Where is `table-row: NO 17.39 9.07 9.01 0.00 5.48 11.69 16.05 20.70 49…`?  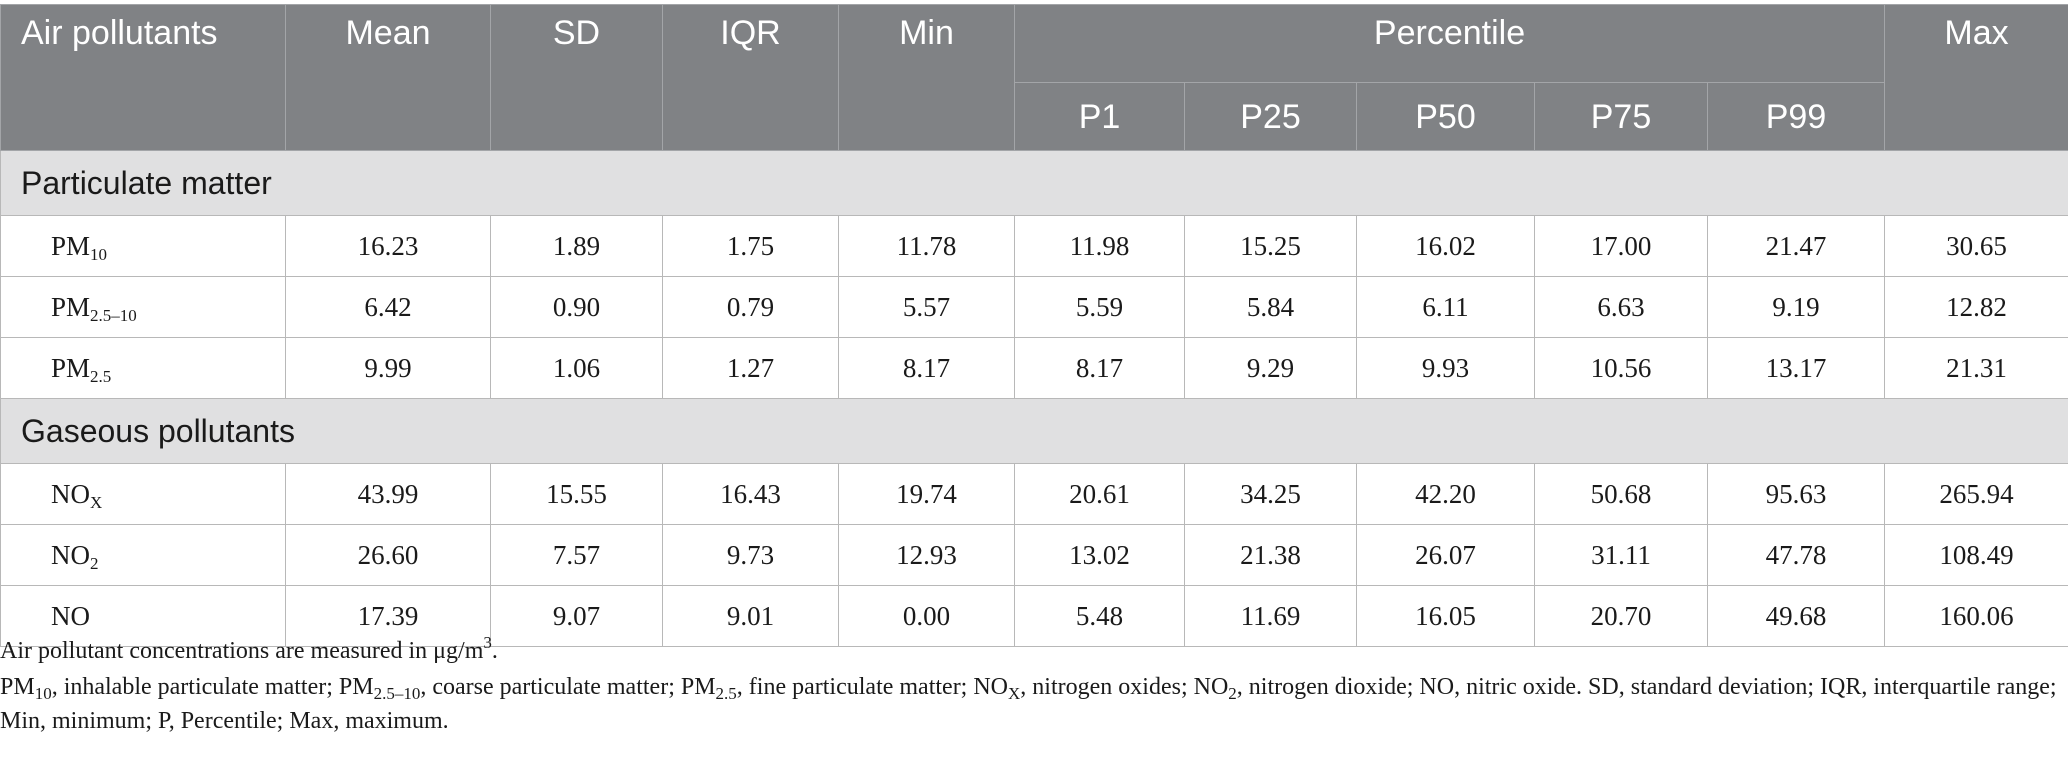
table-row: NO 17.39 9.07 9.01 0.00 5.48 11.69 16.05 20.70 49… is located at coordinates (1034, 616).